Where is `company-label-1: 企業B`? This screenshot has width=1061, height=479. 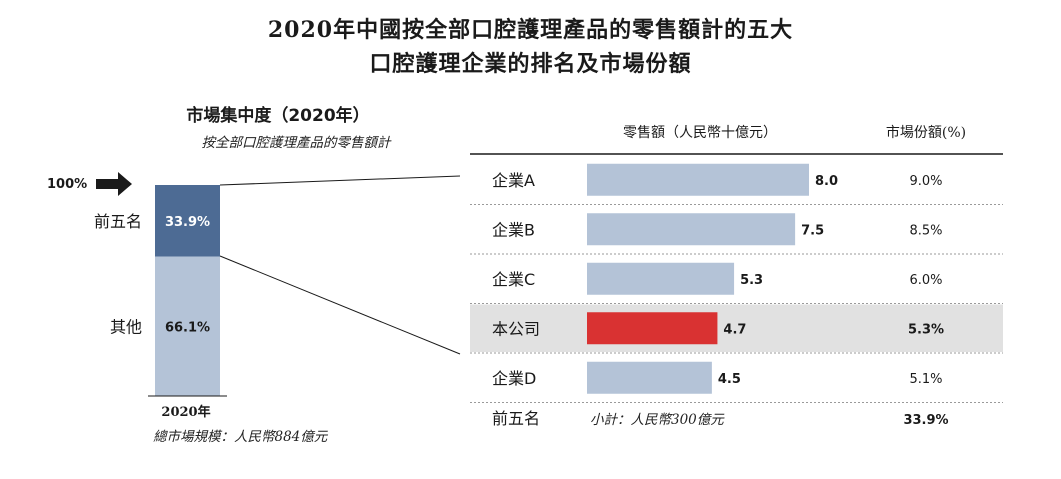 company-label-1: 企業B is located at coordinates (513, 229).